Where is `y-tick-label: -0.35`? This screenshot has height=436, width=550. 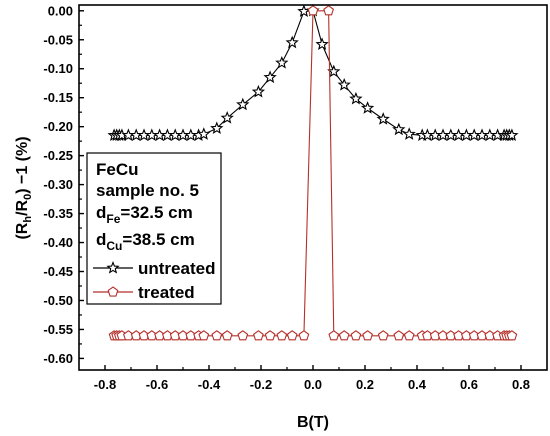 y-tick-label: -0.35 is located at coordinates (58, 213).